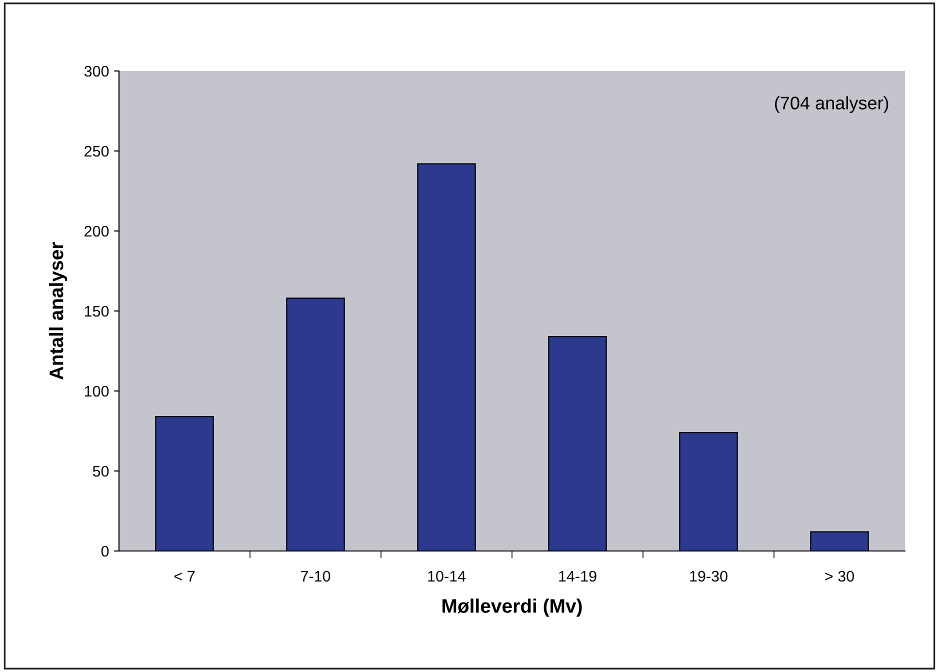 The height and width of the screenshot is (672, 939). What do you see at coordinates (577, 576) in the screenshot?
I see `x-tick-label: 14-19` at bounding box center [577, 576].